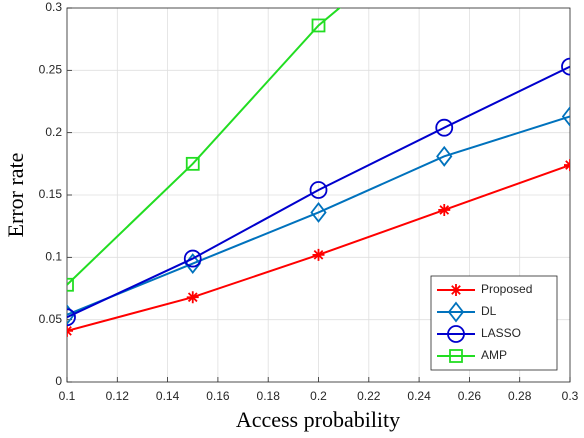 The image size is (584, 438). Describe the element at coordinates (501, 333) in the screenshot. I see `legend-label: LASSO` at that location.